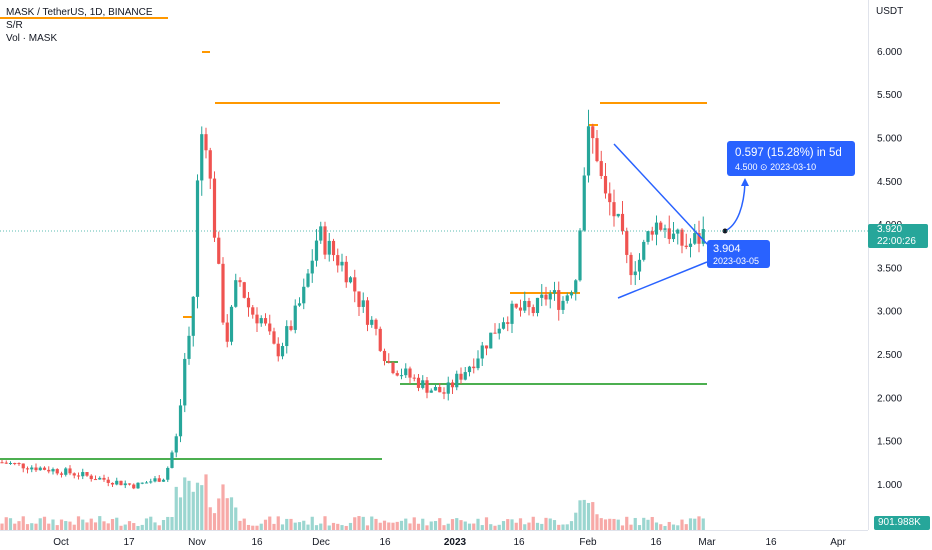  I want to click on measure-tooltip: 0.597 (15.28%) in 5d 4.500 ⊙ 2023-03-10, so click(791, 158).